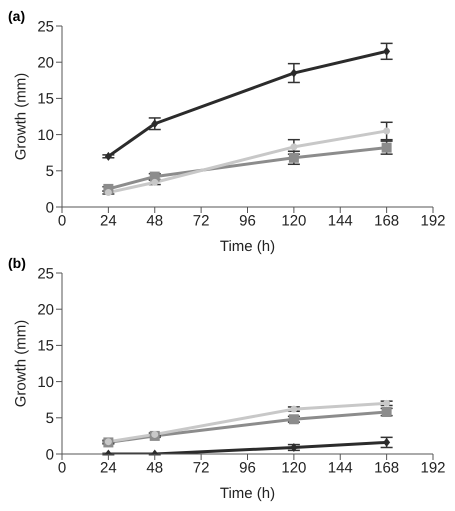  What do you see at coordinates (17, 263) in the screenshot?
I see `chart-title: (b)` at bounding box center [17, 263].